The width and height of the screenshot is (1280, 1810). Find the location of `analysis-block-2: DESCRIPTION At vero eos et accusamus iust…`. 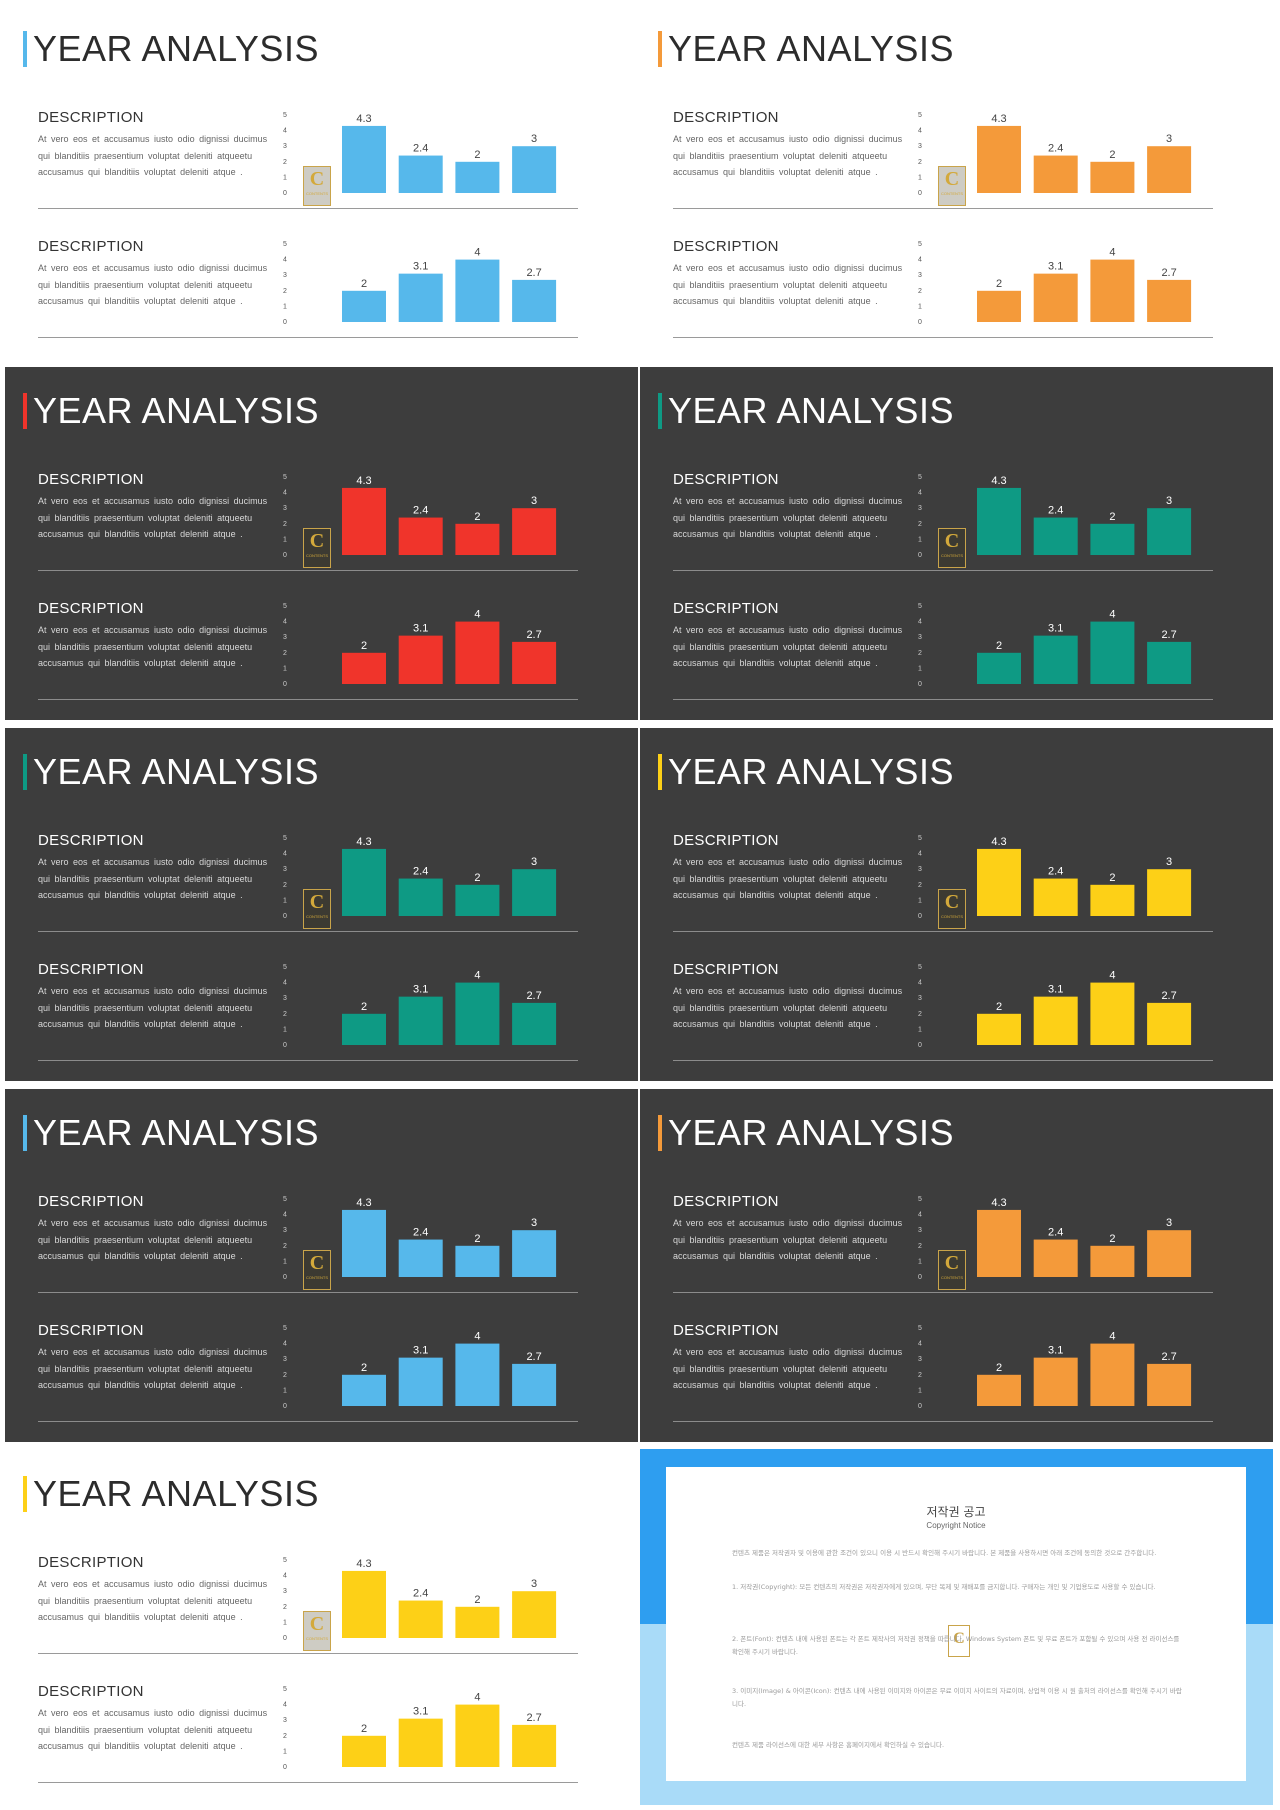

analysis-block-2: DESCRIPTION At vero eos et accusamus iust… is located at coordinates (956, 660).